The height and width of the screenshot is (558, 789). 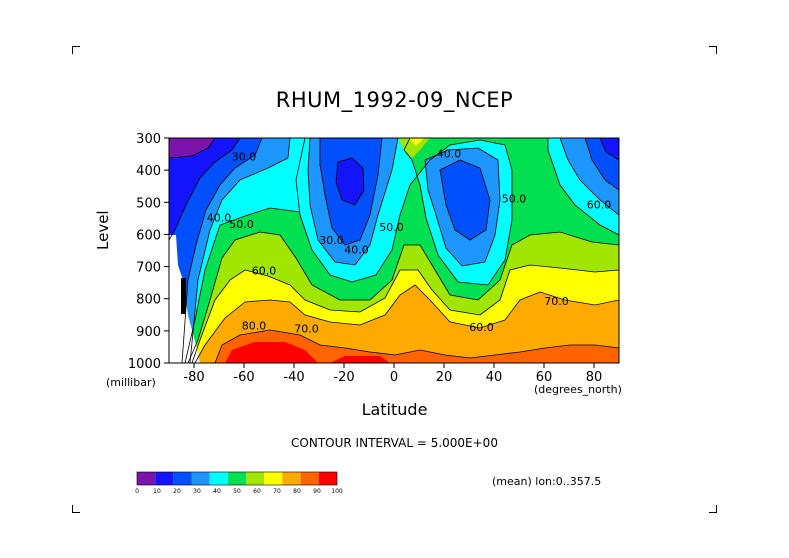 What do you see at coordinates (148, 203) in the screenshot?
I see `y-tick-label: 500` at bounding box center [148, 203].